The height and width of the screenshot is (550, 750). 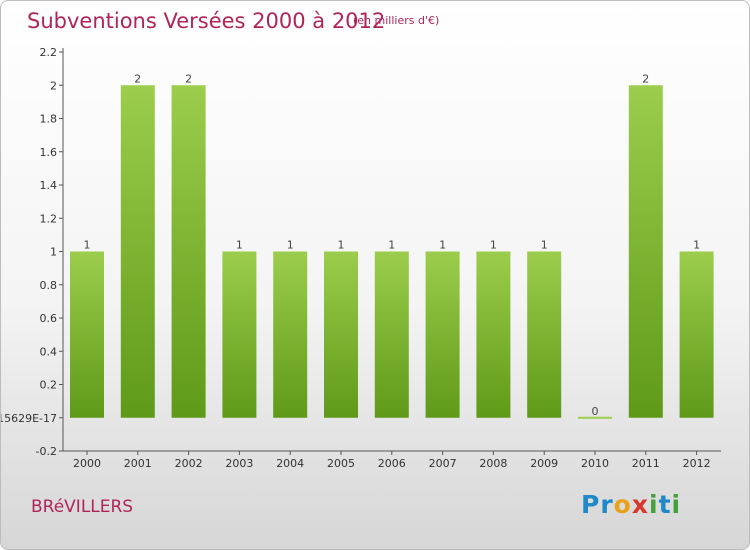 I want to click on commune-name: BRéVILLERS, so click(x=82, y=507).